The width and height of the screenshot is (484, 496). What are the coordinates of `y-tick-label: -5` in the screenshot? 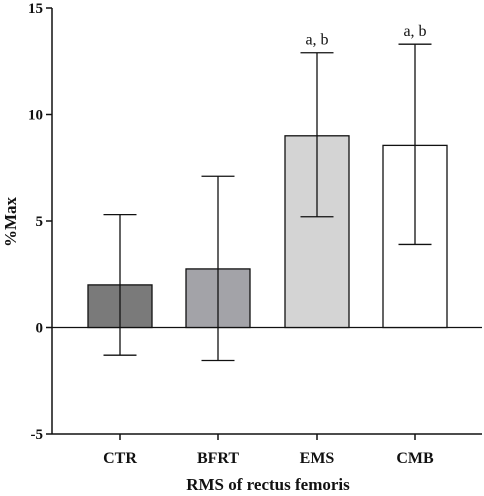 It's located at (37, 435).